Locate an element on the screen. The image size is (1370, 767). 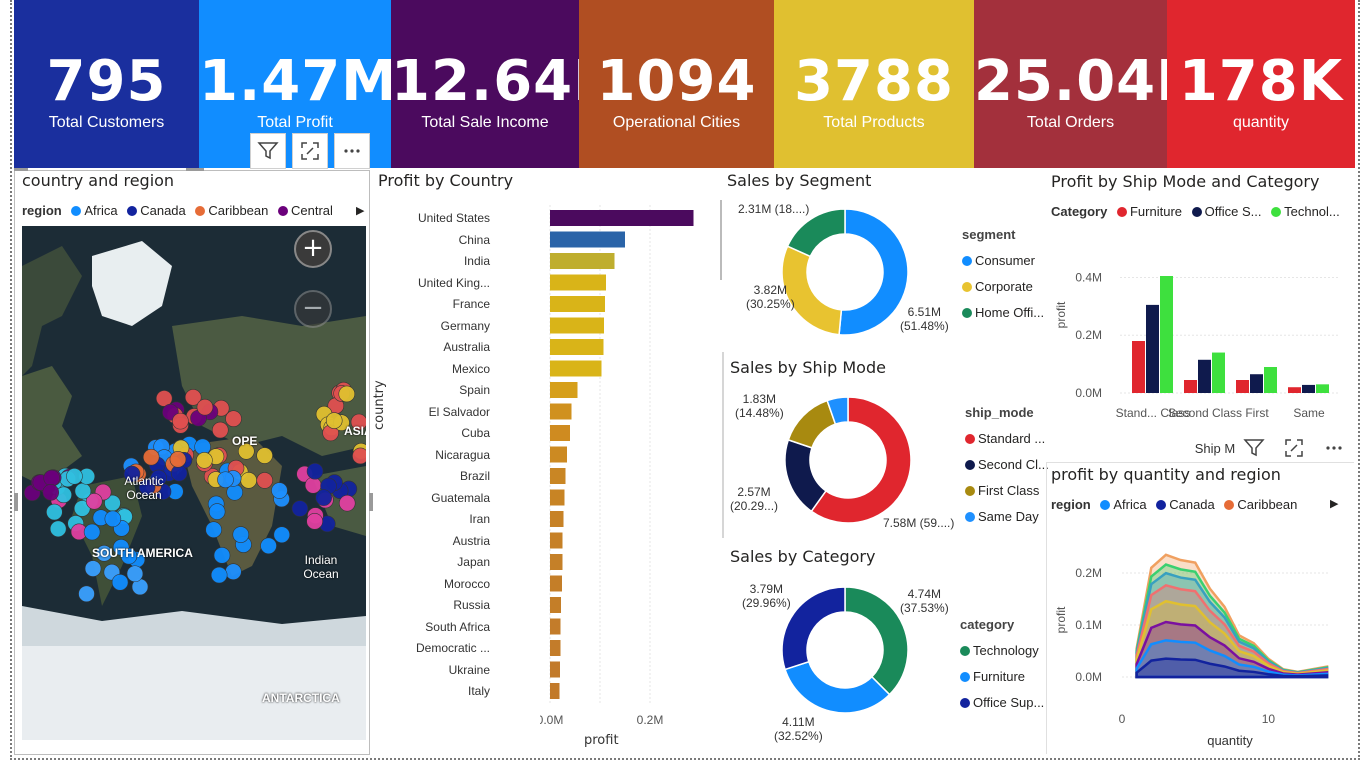
map-legend-africa: Africa is located at coordinates (94, 210).